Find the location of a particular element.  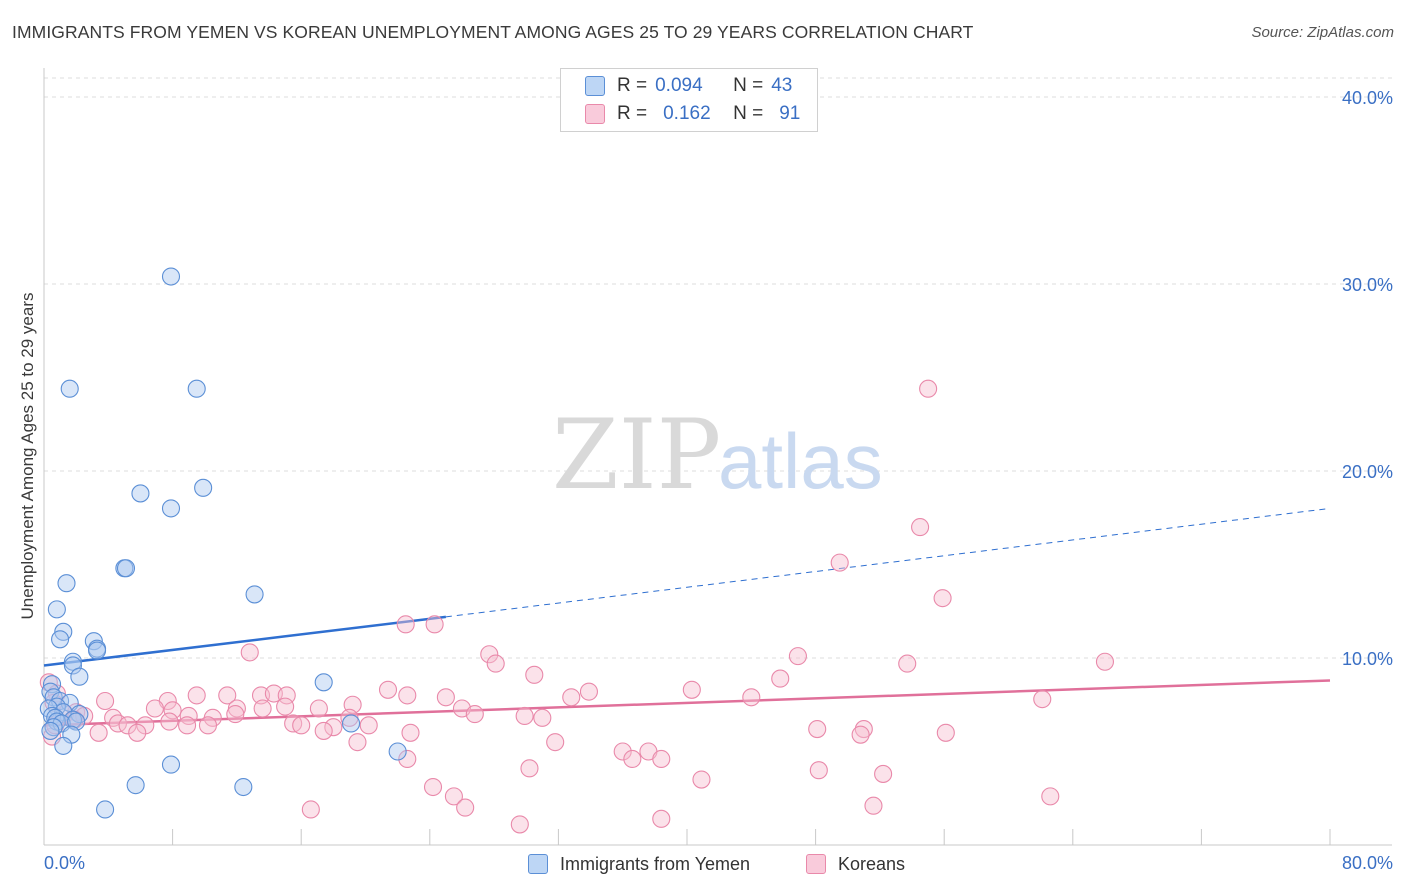

yemen-trend-extension is located at coordinates (888, 562).